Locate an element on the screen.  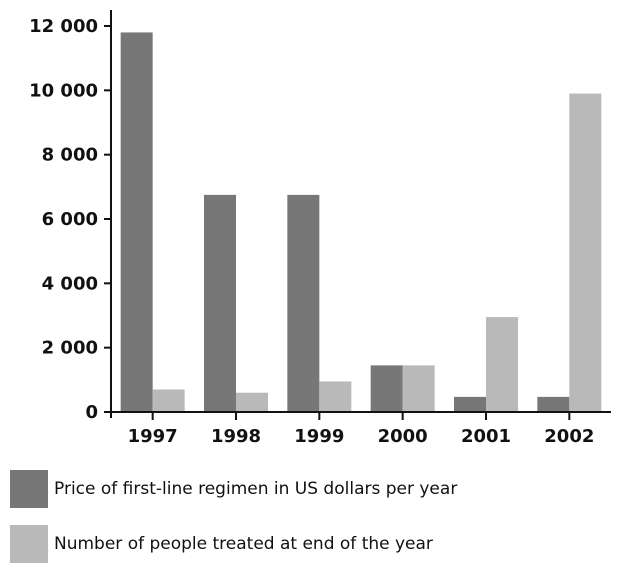
y-tick-label: 0 is located at coordinates (91, 412).